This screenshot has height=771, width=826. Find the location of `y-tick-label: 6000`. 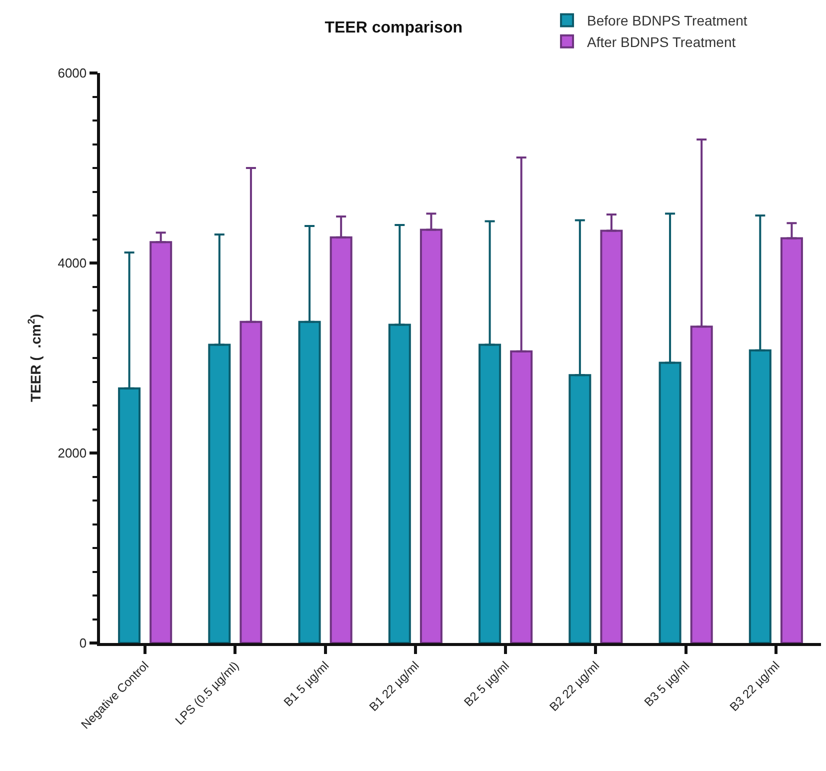

y-tick-label: 6000 is located at coordinates (72, 73).